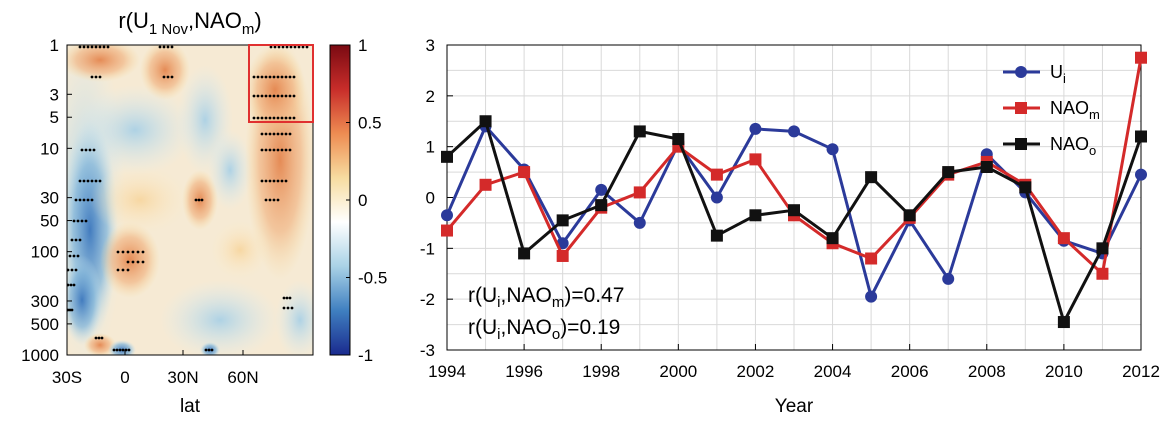 Image resolution: width=1161 pixels, height=421 pixels. I want to click on annotation-r-naom: r(Ui,NAOm)=0.47, so click(546, 297).